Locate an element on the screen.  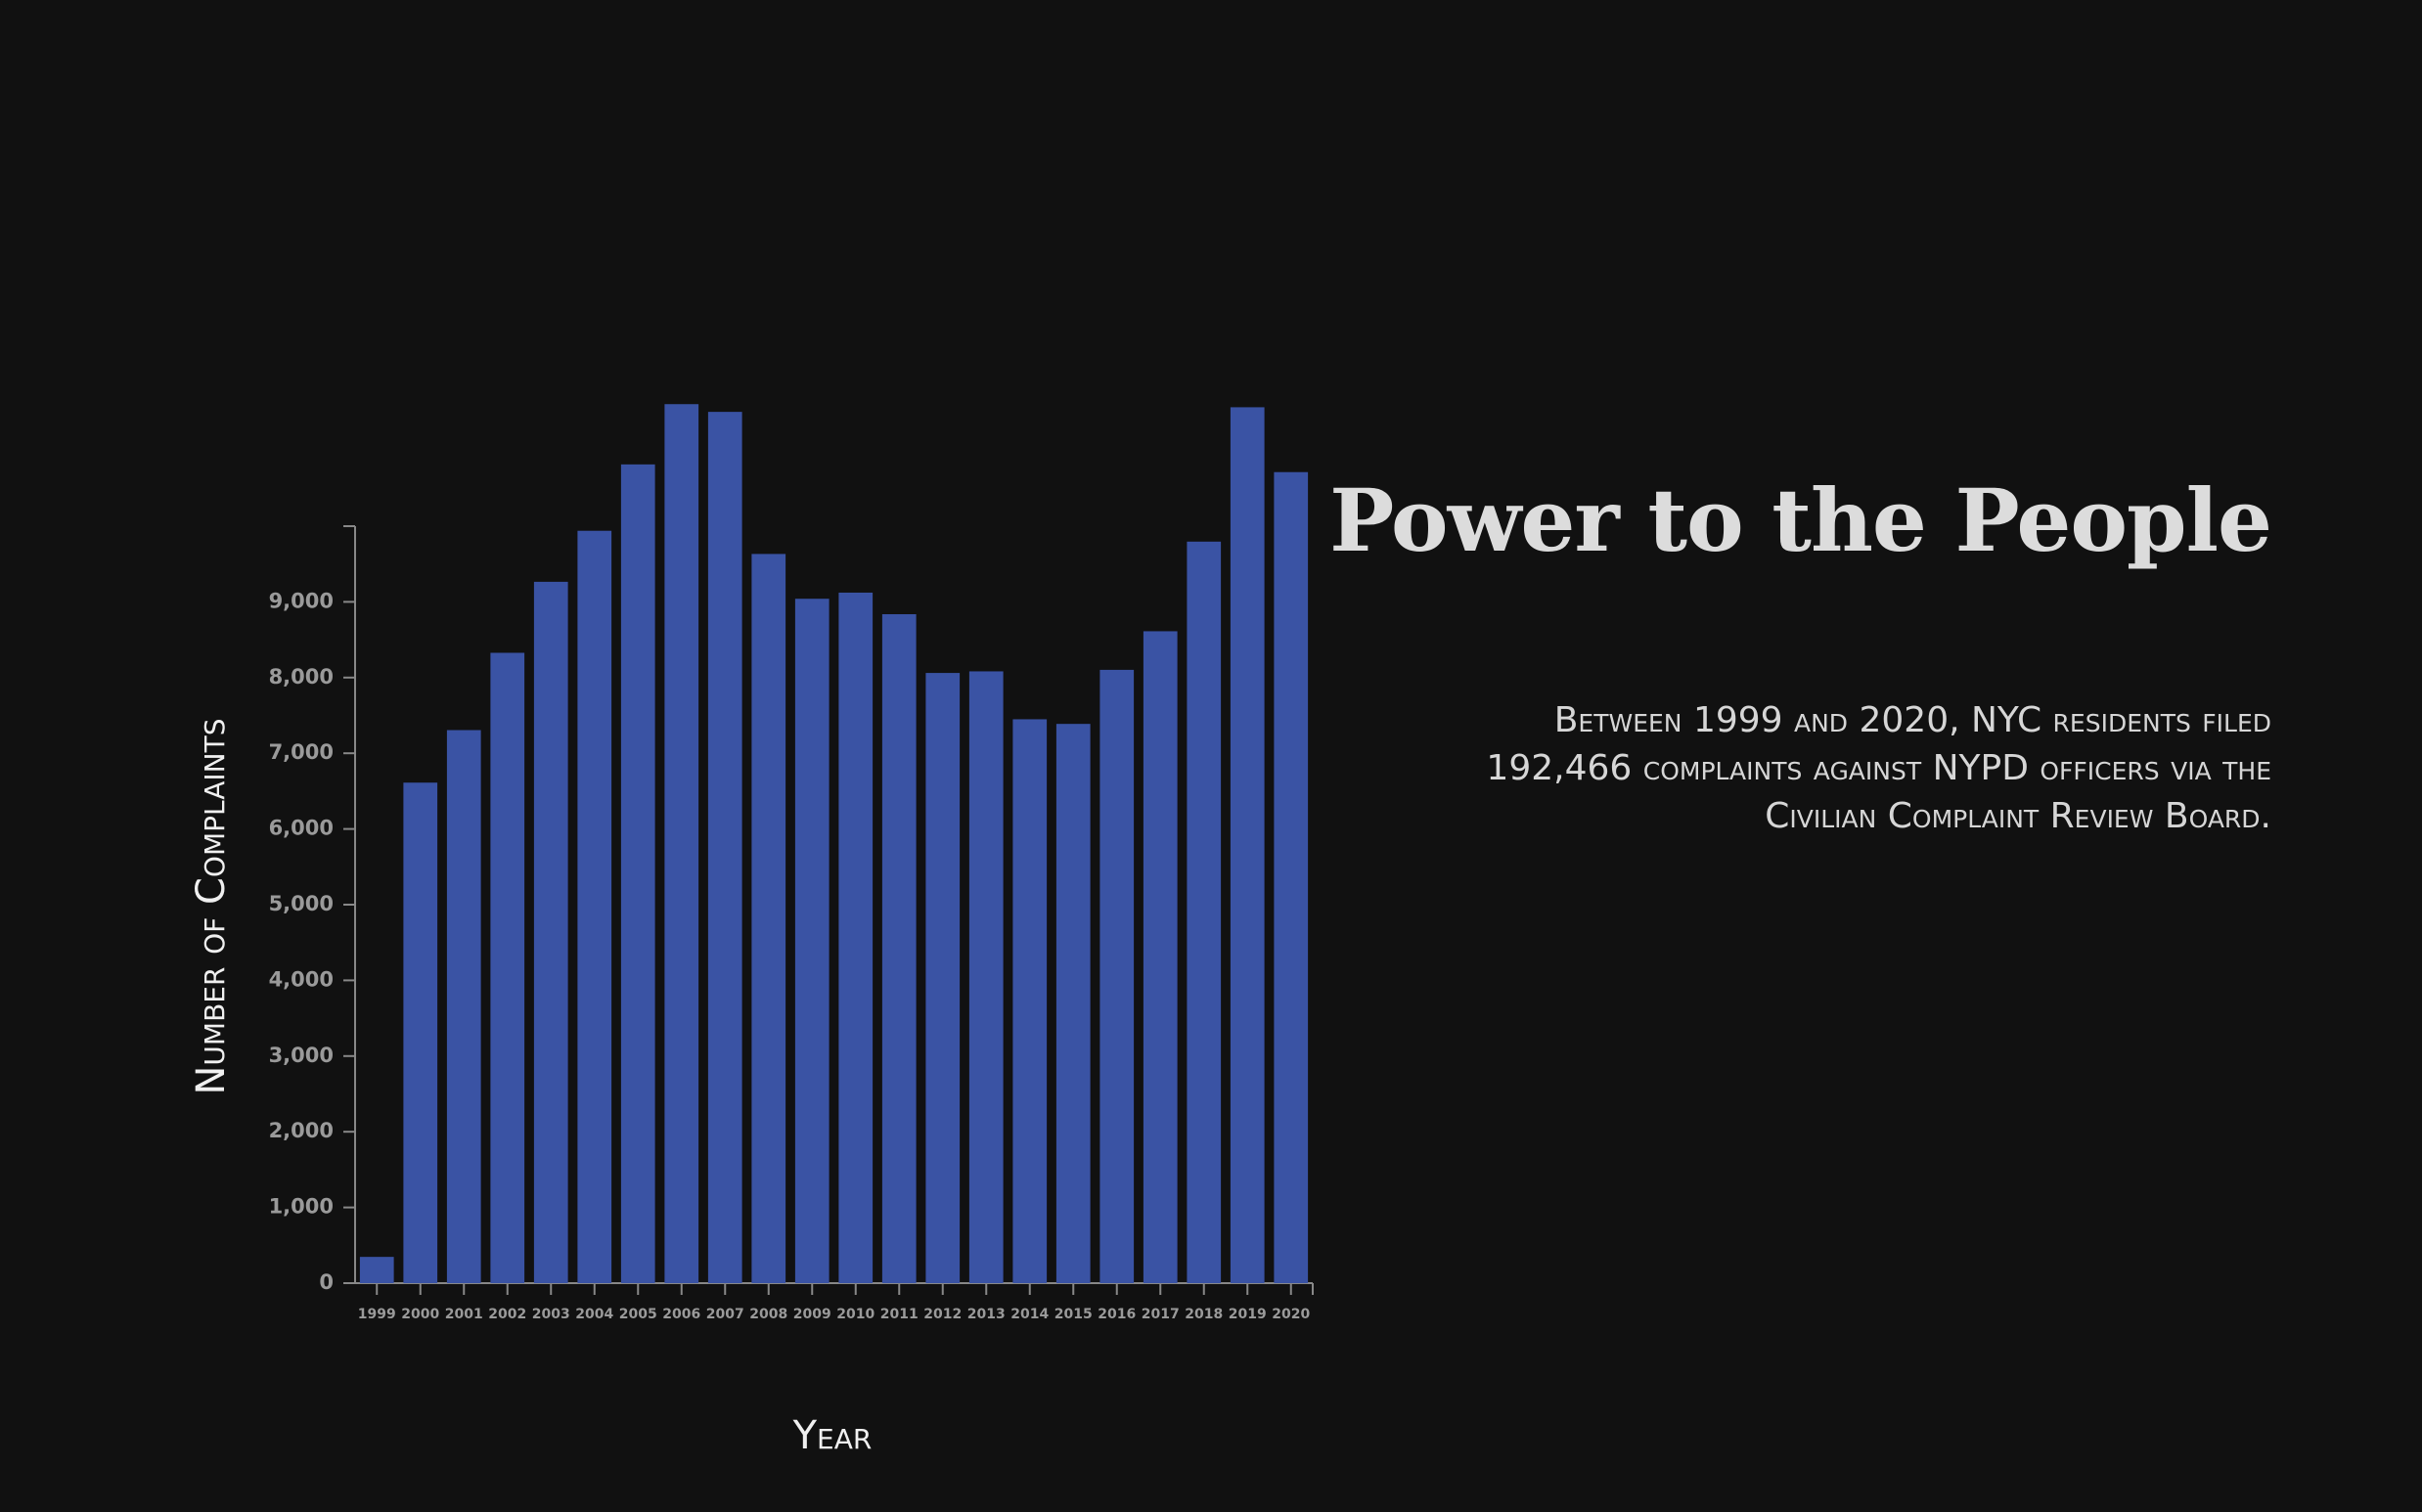
y-tick-label: 4,000 is located at coordinates (301, 979).